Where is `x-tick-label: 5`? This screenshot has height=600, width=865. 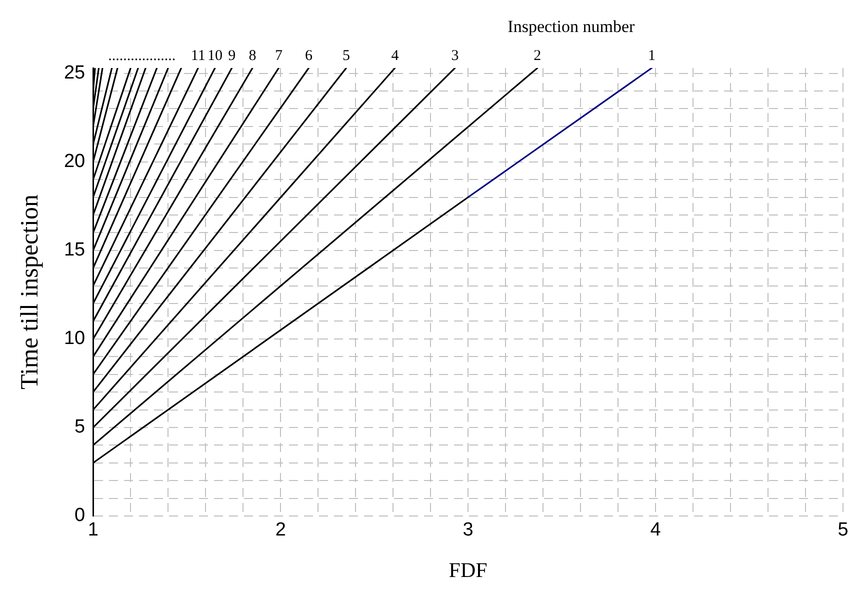 x-tick-label: 5 is located at coordinates (843, 530).